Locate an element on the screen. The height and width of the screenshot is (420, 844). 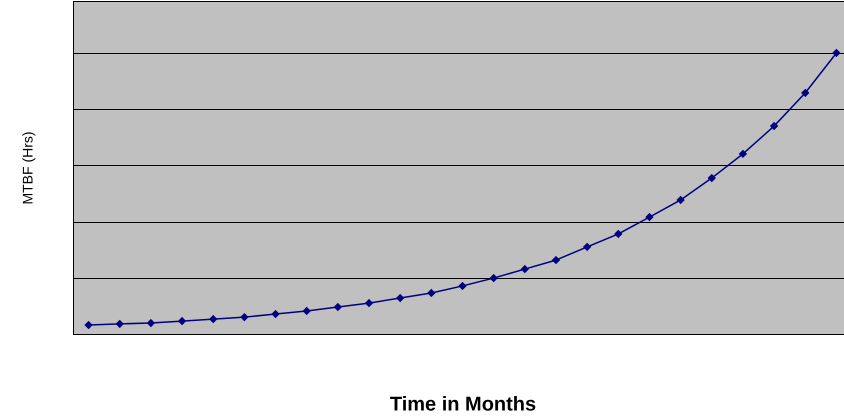
x-axis-title: Time in Months is located at coordinates (463, 405).